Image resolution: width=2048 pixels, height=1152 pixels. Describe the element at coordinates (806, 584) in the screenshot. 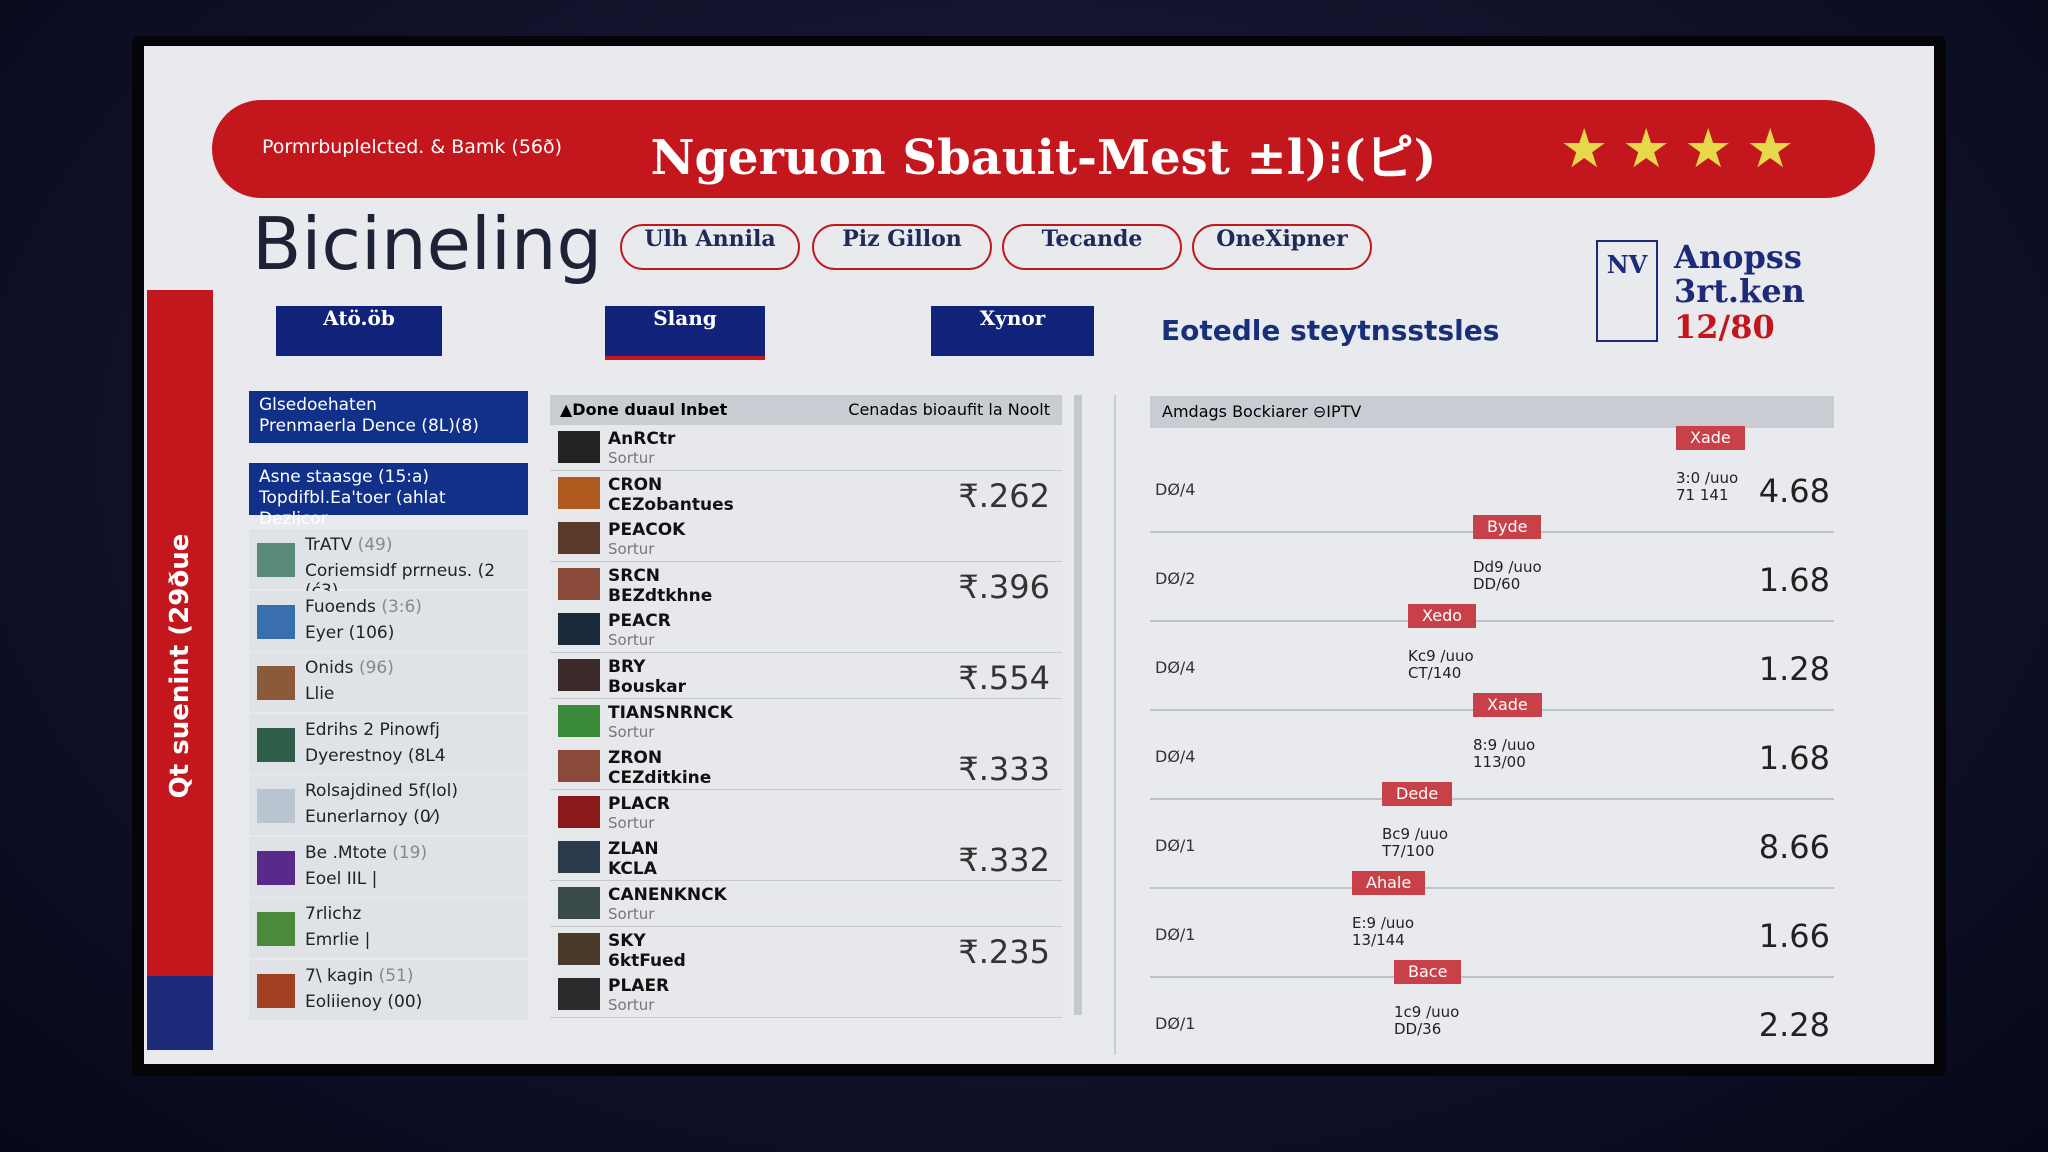

I see `list-row: SRCN BEZdtkhne ₹.396` at that location.